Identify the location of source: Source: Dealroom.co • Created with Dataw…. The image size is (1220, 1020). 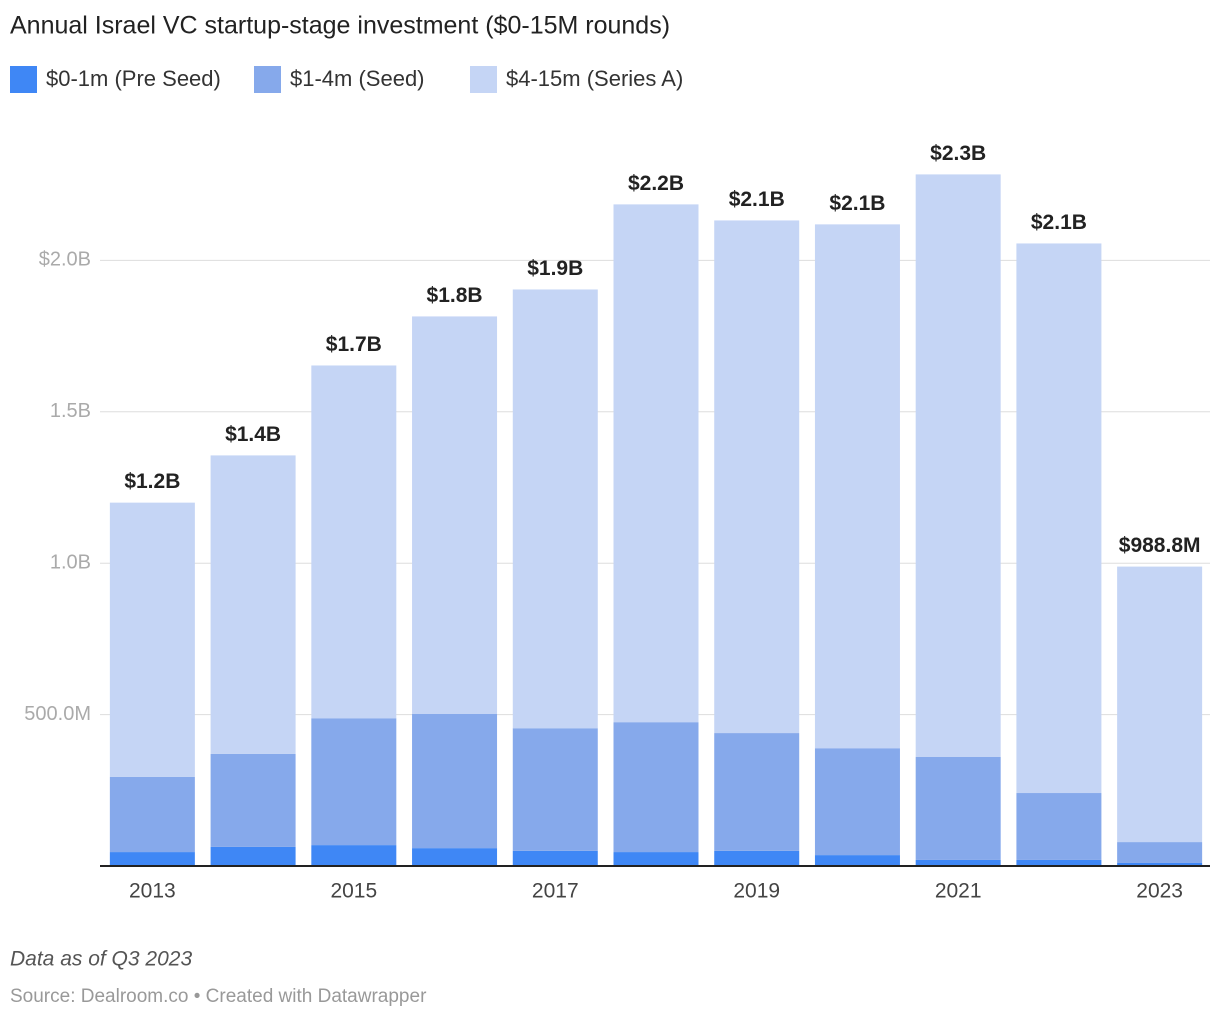
(218, 996).